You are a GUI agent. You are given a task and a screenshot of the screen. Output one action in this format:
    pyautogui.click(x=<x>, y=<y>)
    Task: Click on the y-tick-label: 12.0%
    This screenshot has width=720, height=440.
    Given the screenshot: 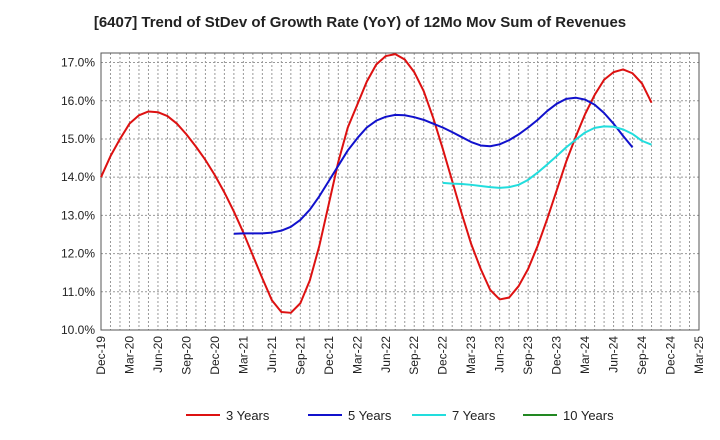 What is the action you would take?
    pyautogui.click(x=78, y=254)
    